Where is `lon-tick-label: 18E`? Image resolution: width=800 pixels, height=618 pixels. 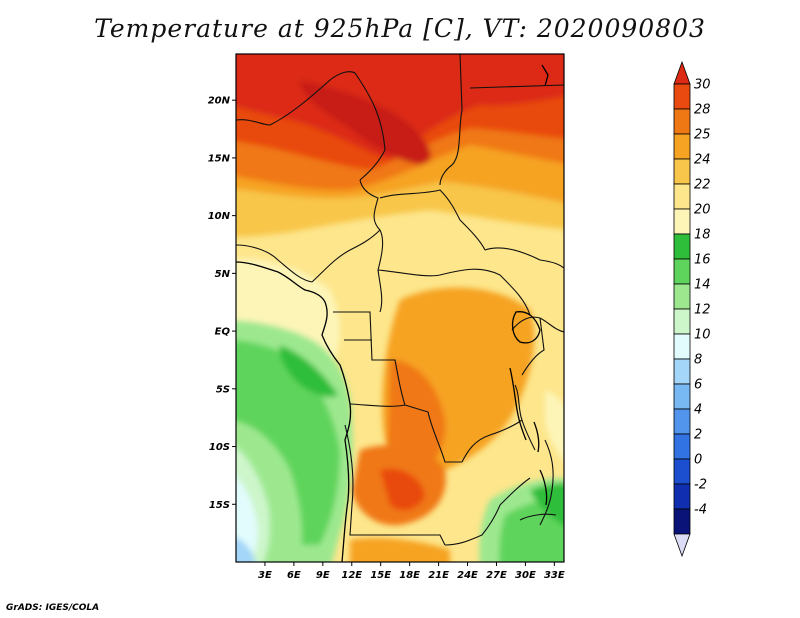
lon-tick-label: 18E is located at coordinates (409, 575).